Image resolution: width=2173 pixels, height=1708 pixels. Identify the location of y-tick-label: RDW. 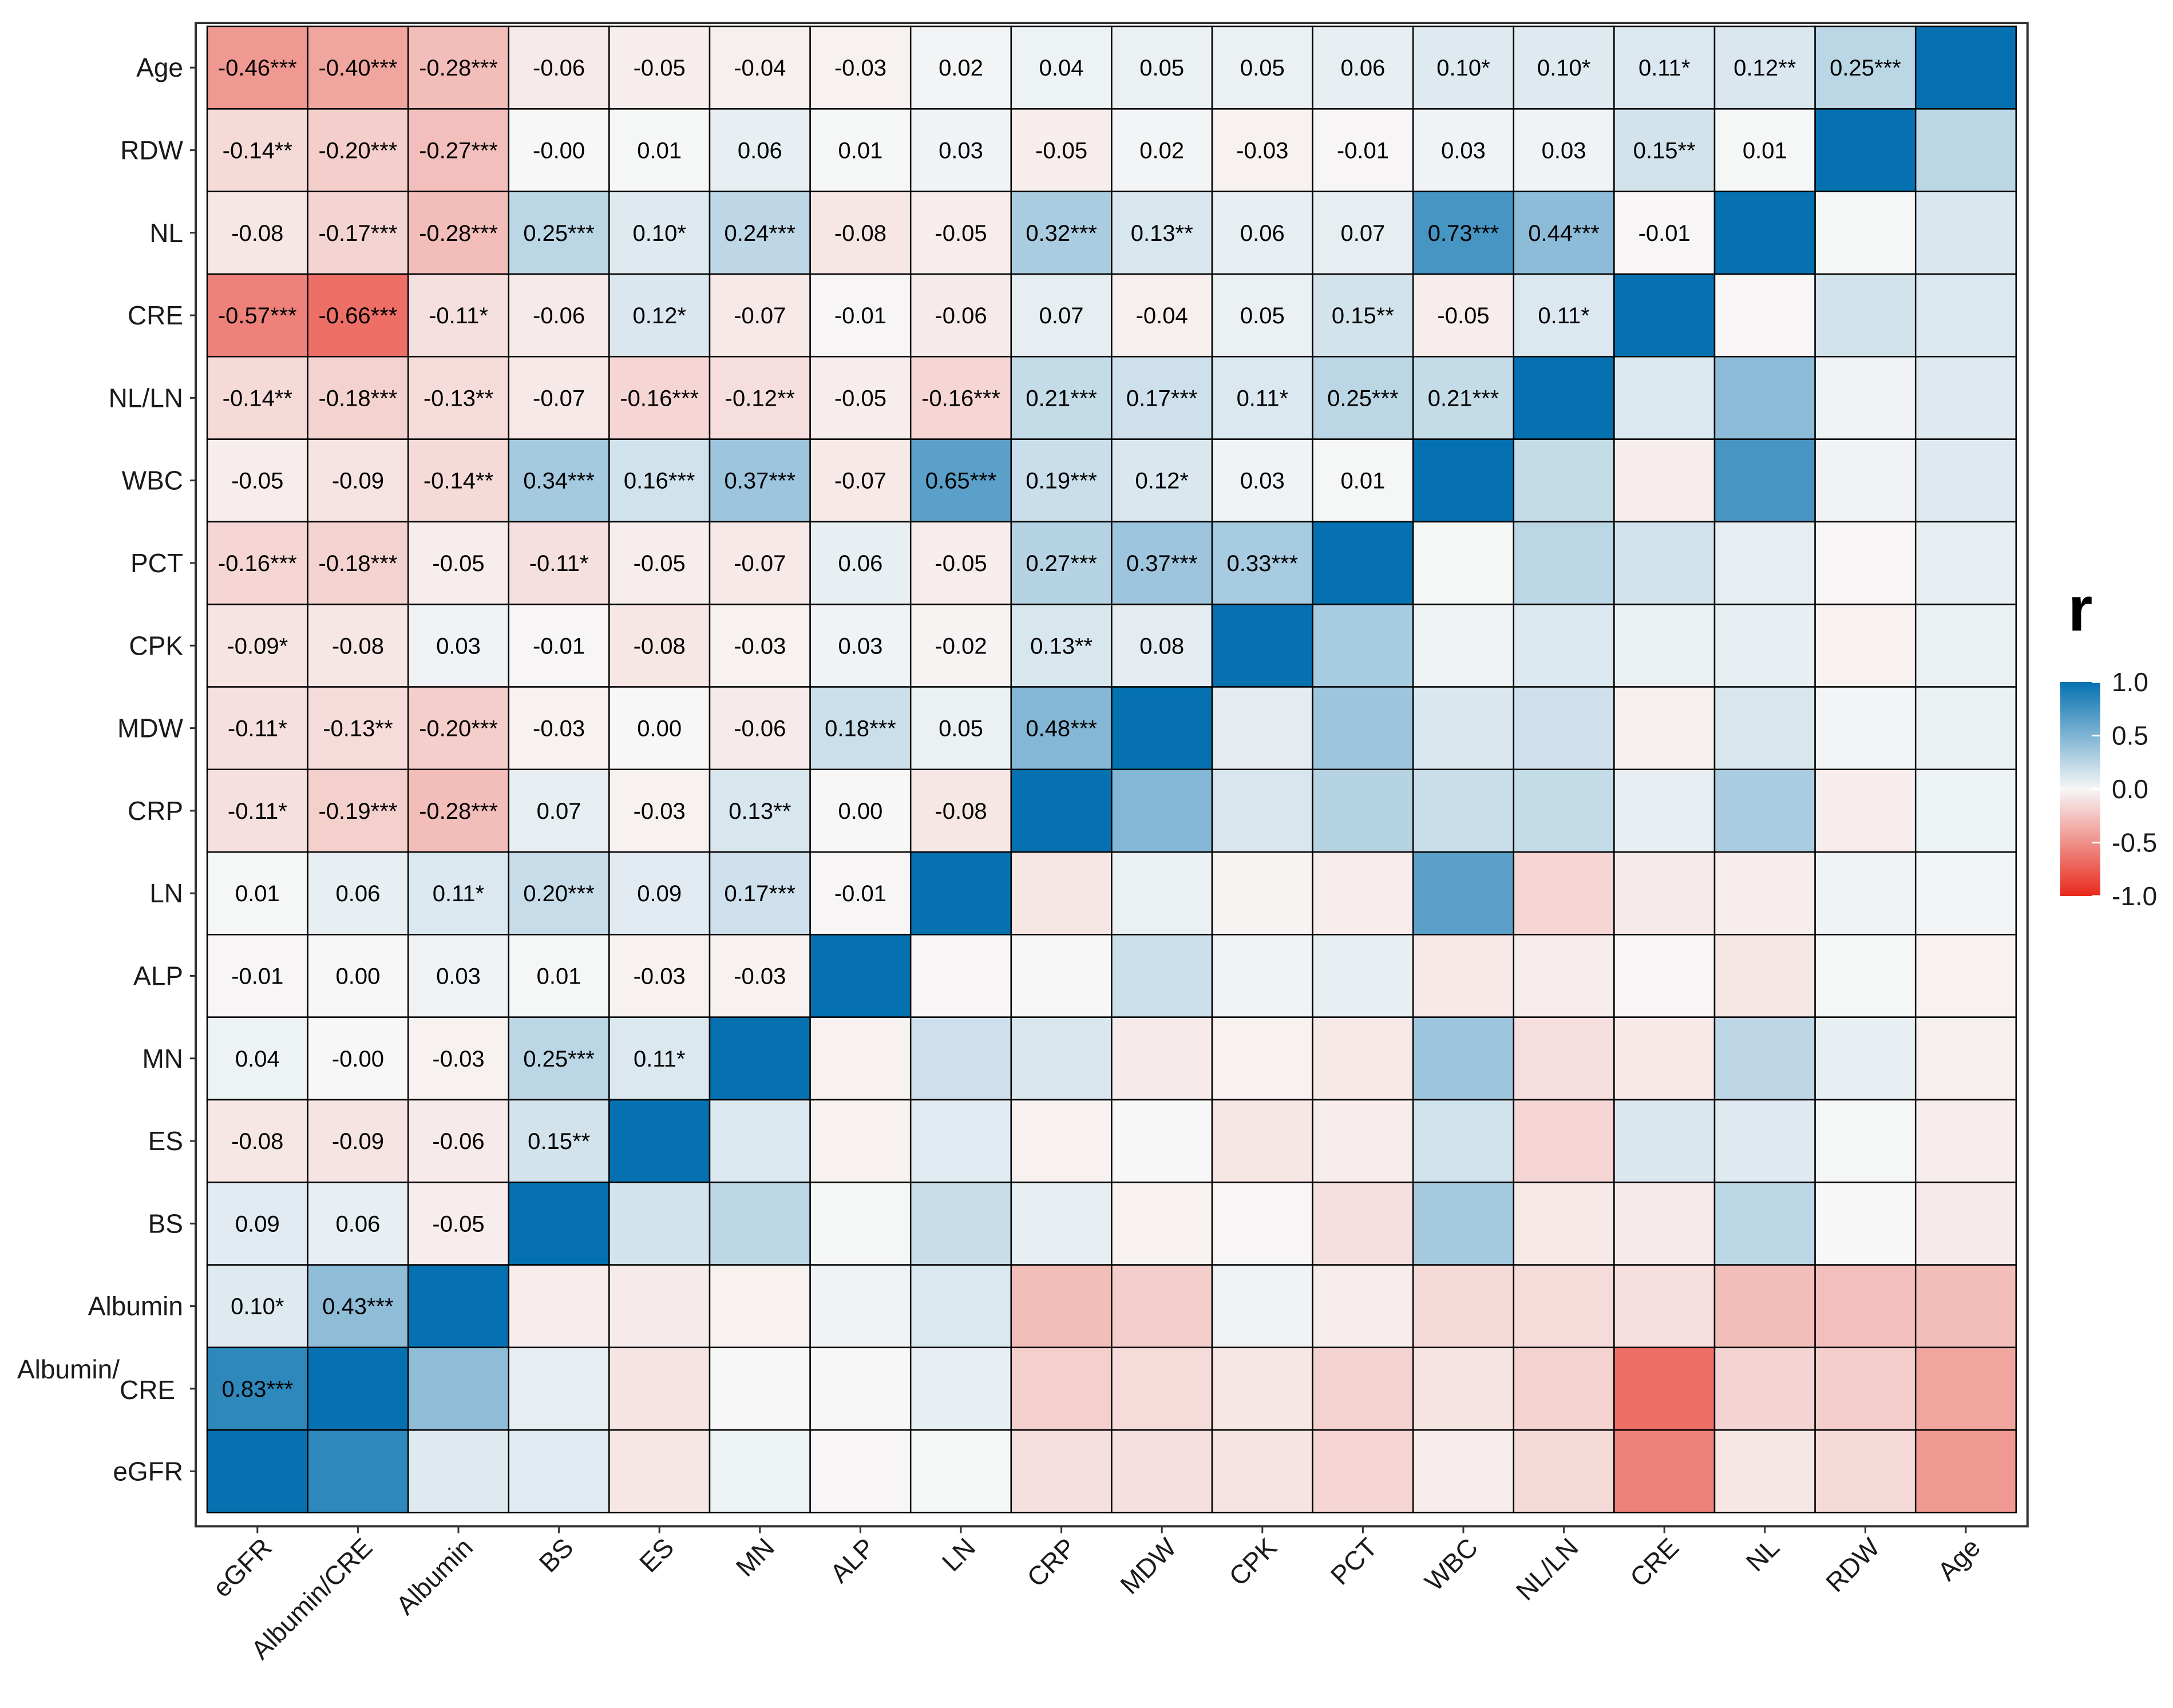
(151, 150).